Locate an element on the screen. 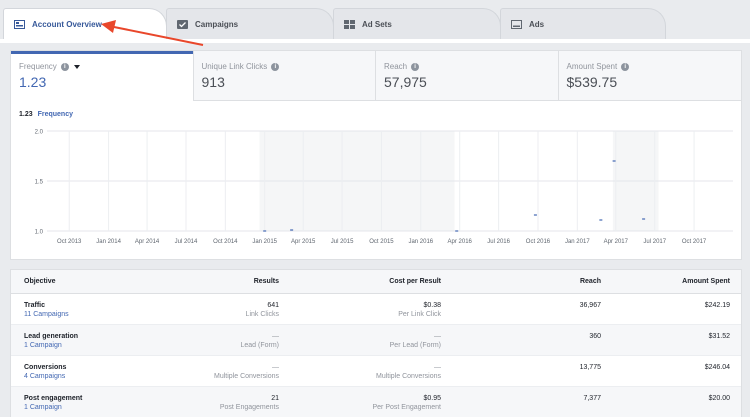 Image resolution: width=750 pixels, height=417 pixels. tab-ads: Ads is located at coordinates (583, 24).